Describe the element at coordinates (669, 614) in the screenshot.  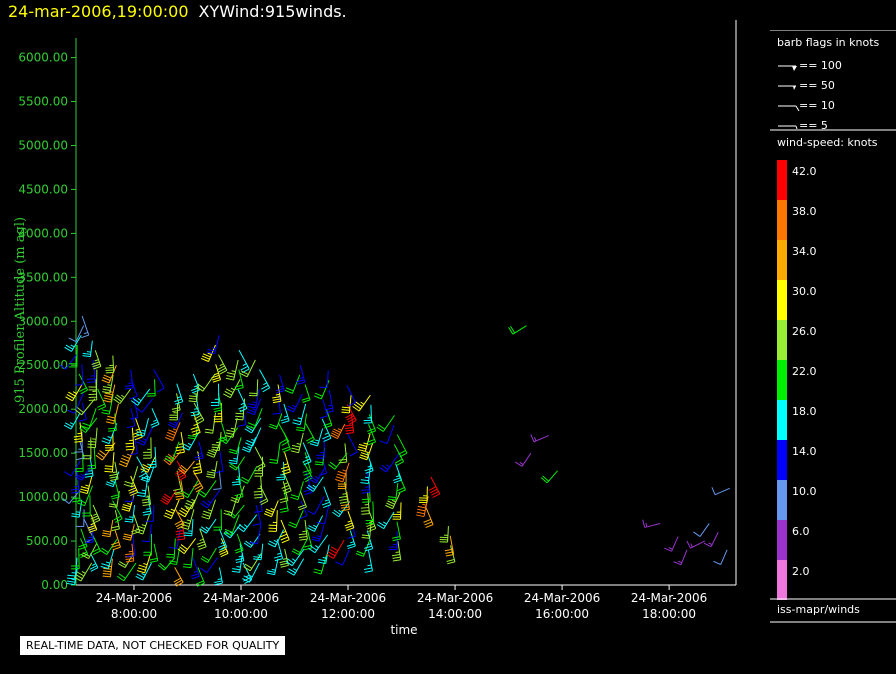
I see `x-tick-time: 18:00:00` at that location.